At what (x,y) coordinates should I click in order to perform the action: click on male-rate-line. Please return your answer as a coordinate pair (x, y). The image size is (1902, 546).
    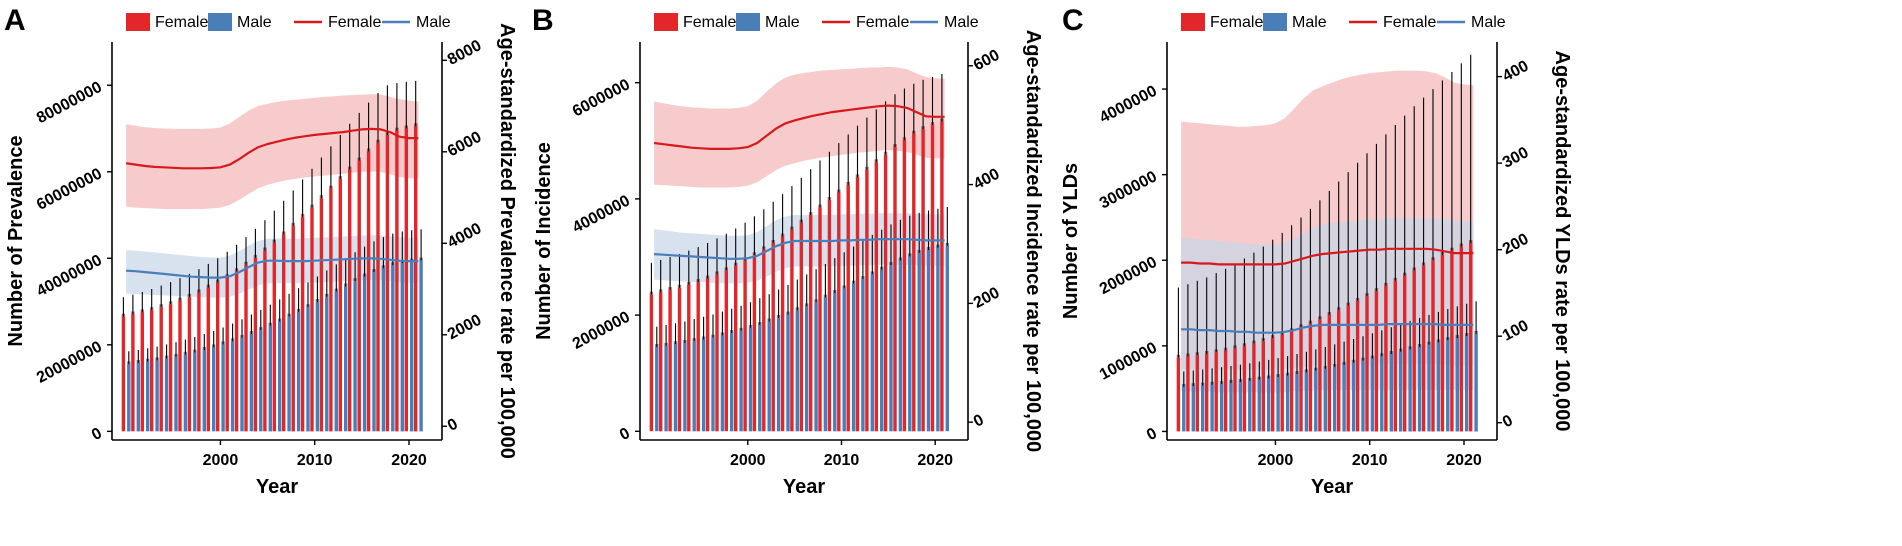
    Looking at the image, I should click on (1327, 328).